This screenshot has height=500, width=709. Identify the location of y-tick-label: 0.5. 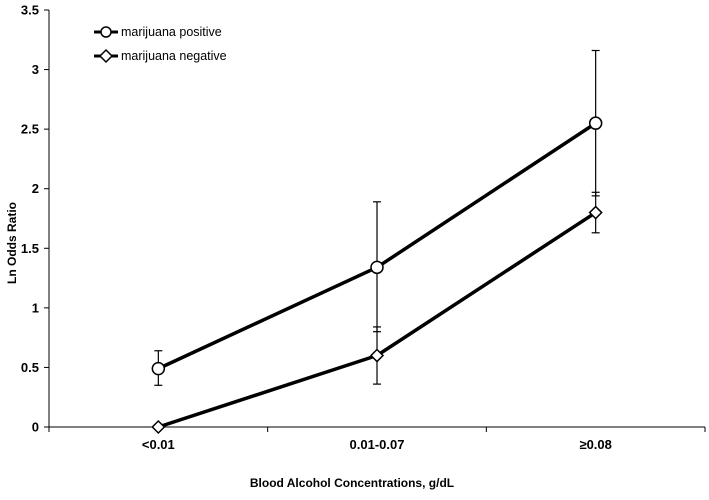
(30, 367).